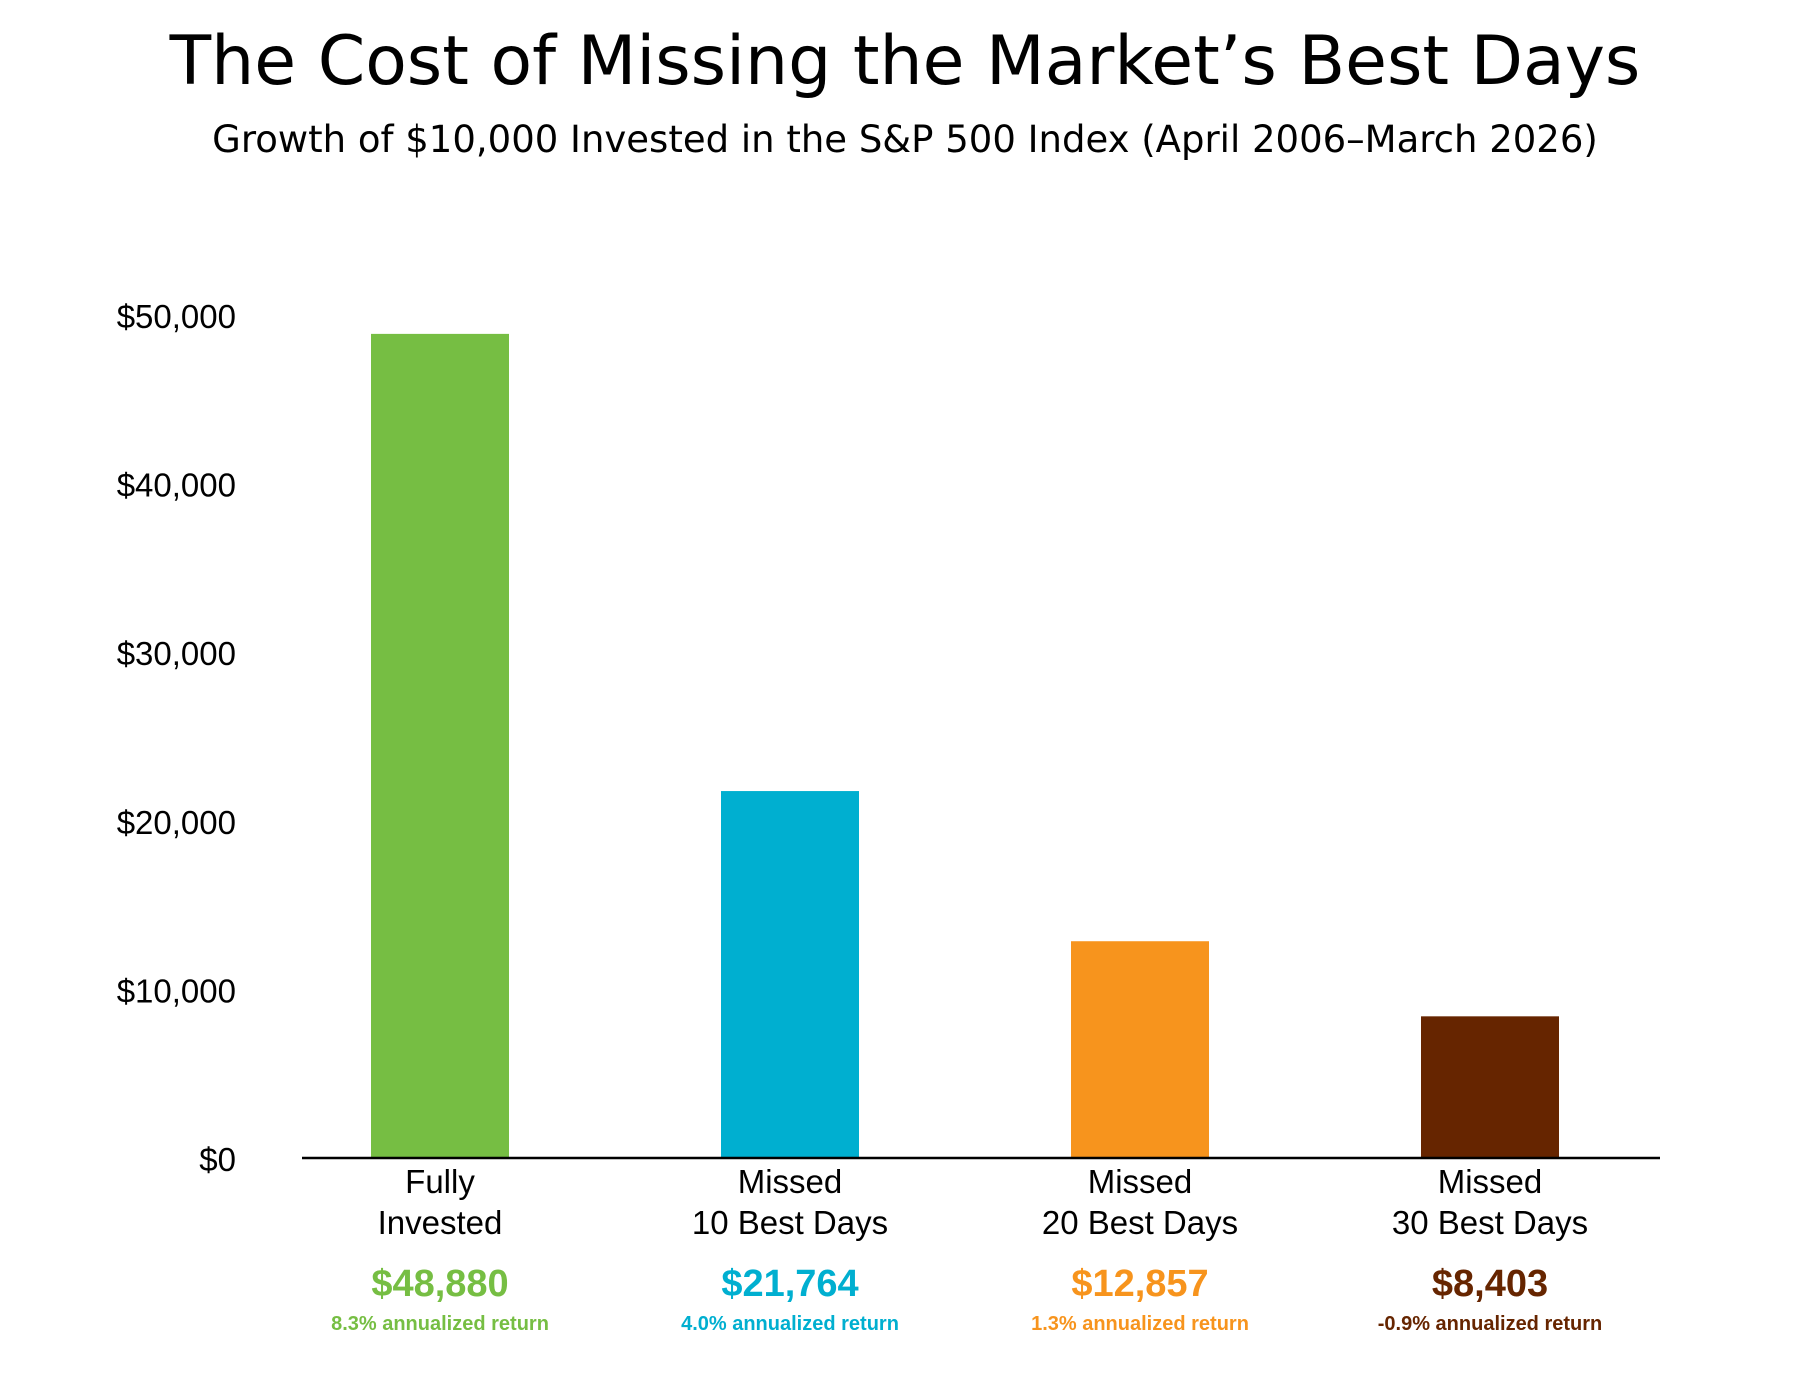 Image resolution: width=1800 pixels, height=1379 pixels. I want to click on y-tick-label: $0, so click(217, 1159).